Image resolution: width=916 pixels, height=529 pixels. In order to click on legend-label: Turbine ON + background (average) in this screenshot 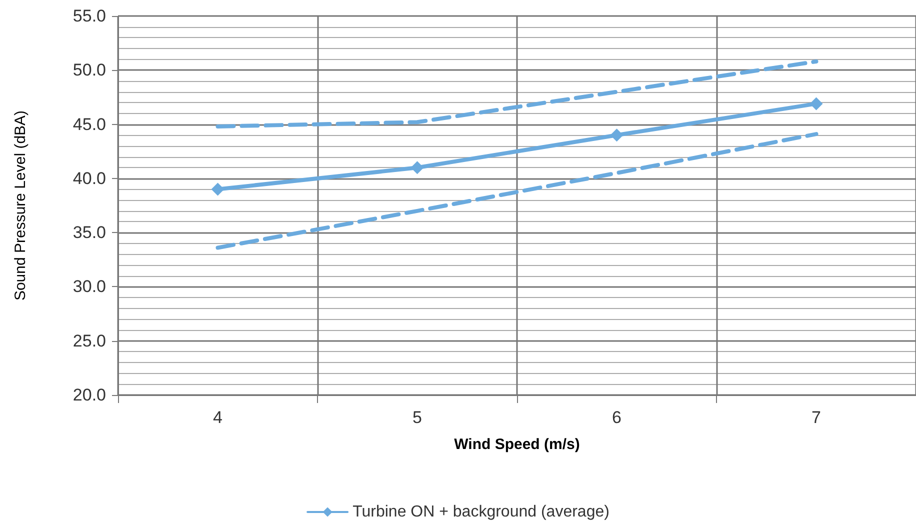, I will do `click(481, 512)`.